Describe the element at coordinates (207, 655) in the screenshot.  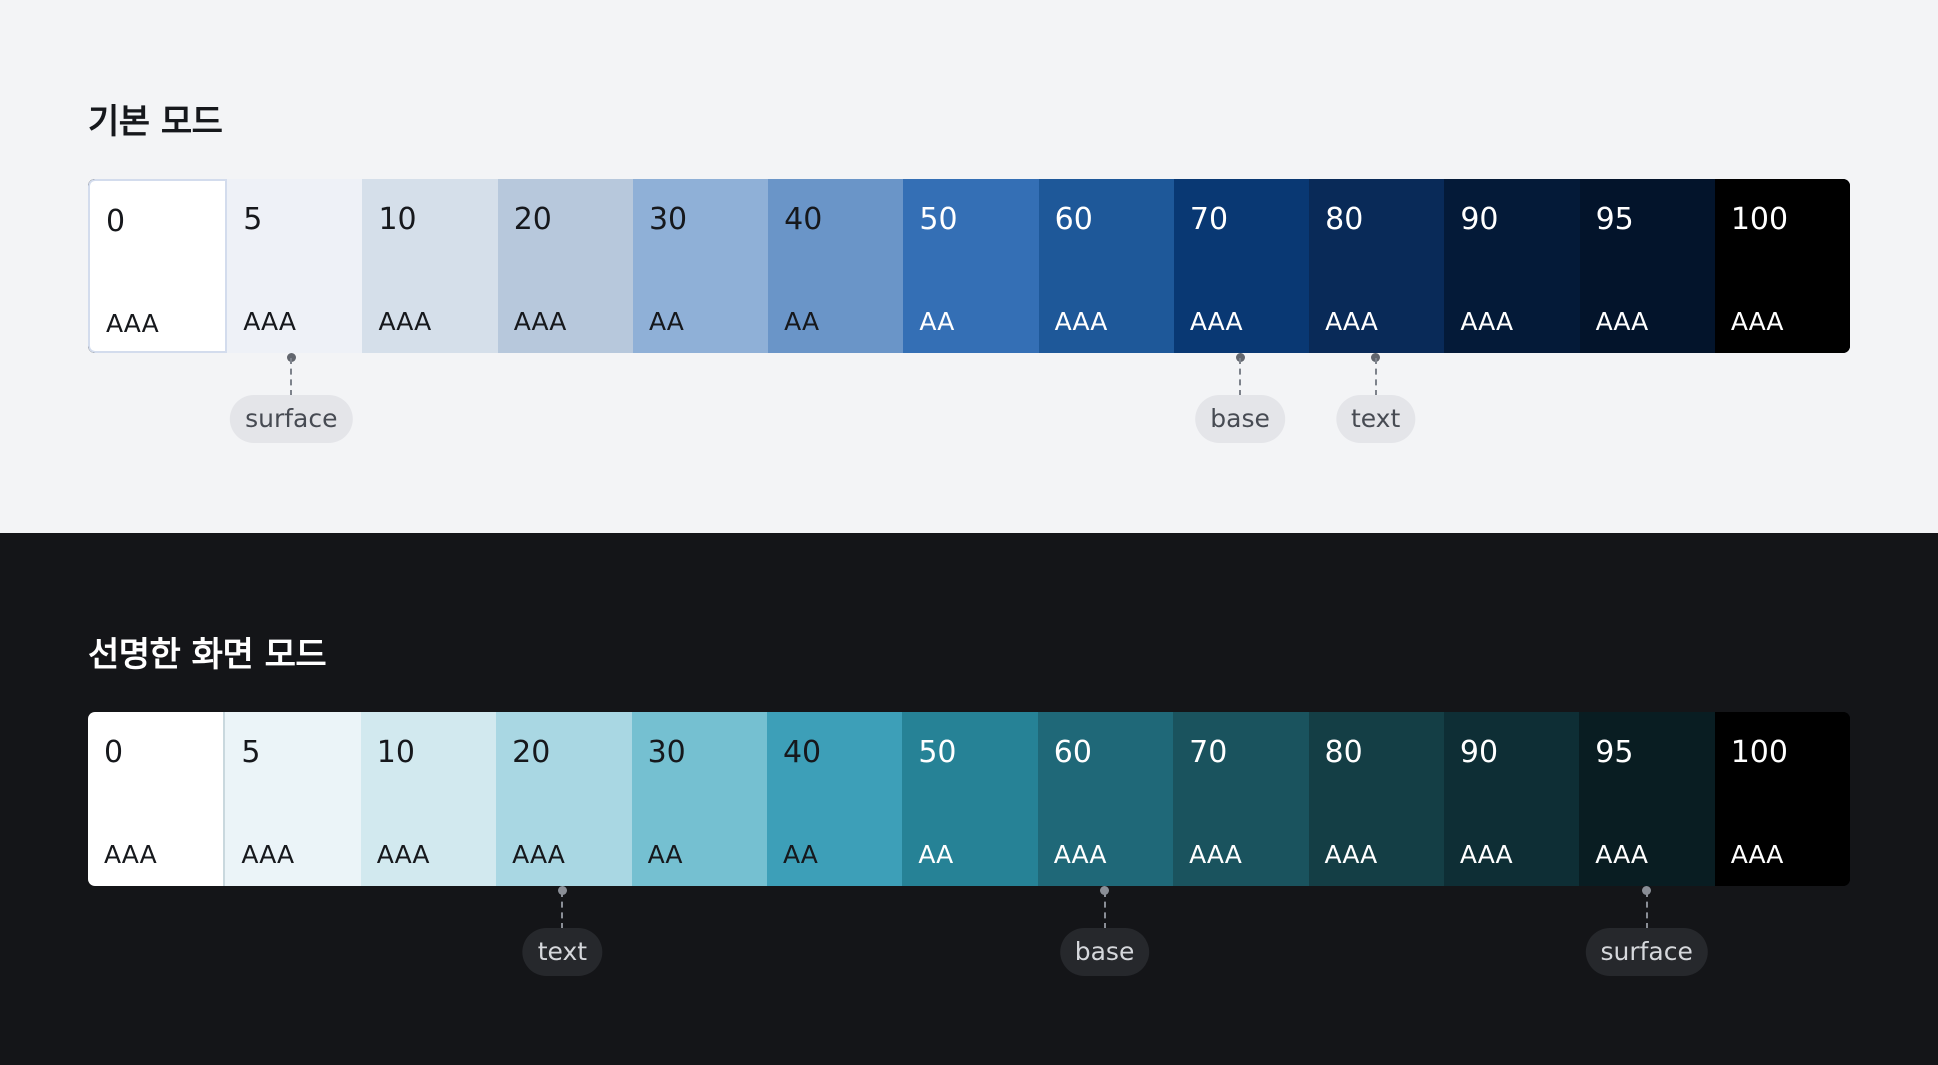
I see `high-contrast-mode-title: 선명한 화면 모드` at that location.